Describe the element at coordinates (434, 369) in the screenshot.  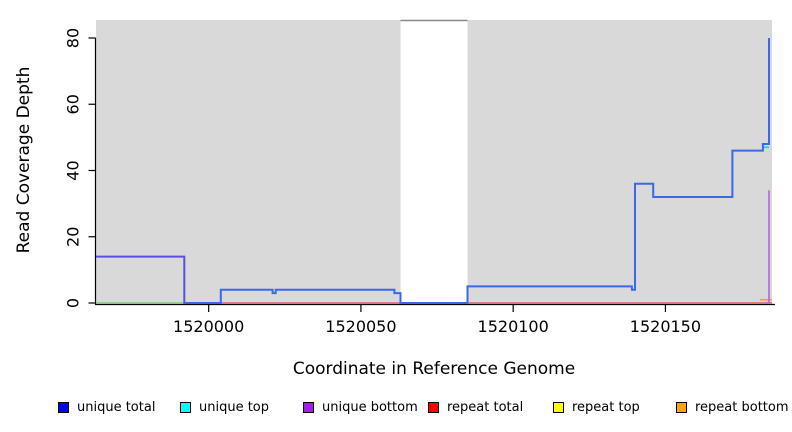
I see `x-axis-title: Coordinate in Reference Genome` at that location.